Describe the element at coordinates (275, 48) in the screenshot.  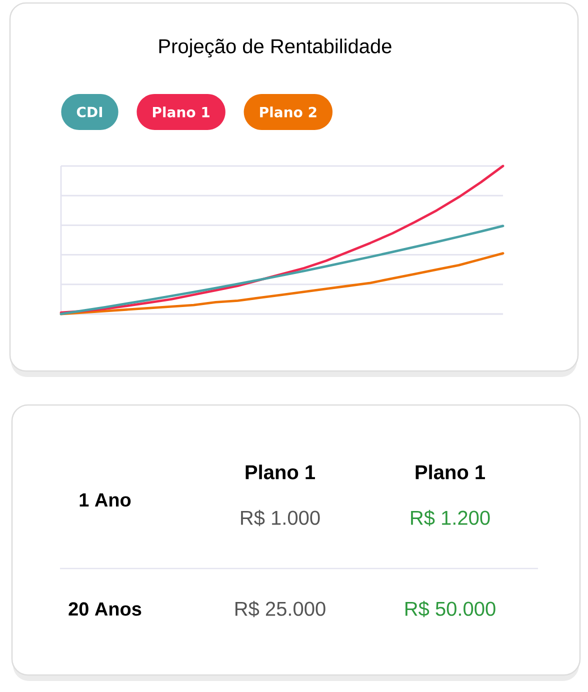
I see `chart-title: Projeção de Rentabilidade` at that location.